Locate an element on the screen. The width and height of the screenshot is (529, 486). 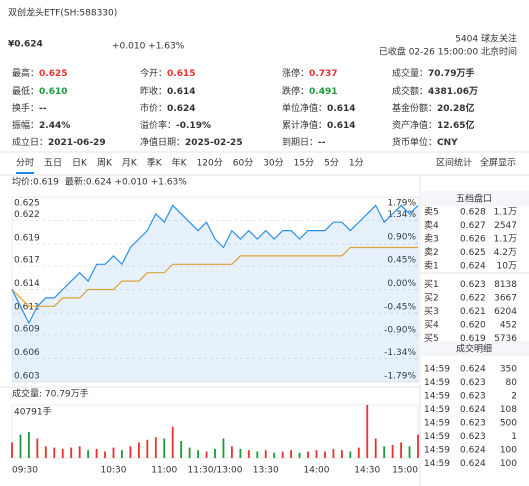
y2-tick-label: -1.34% is located at coordinates (400, 353).